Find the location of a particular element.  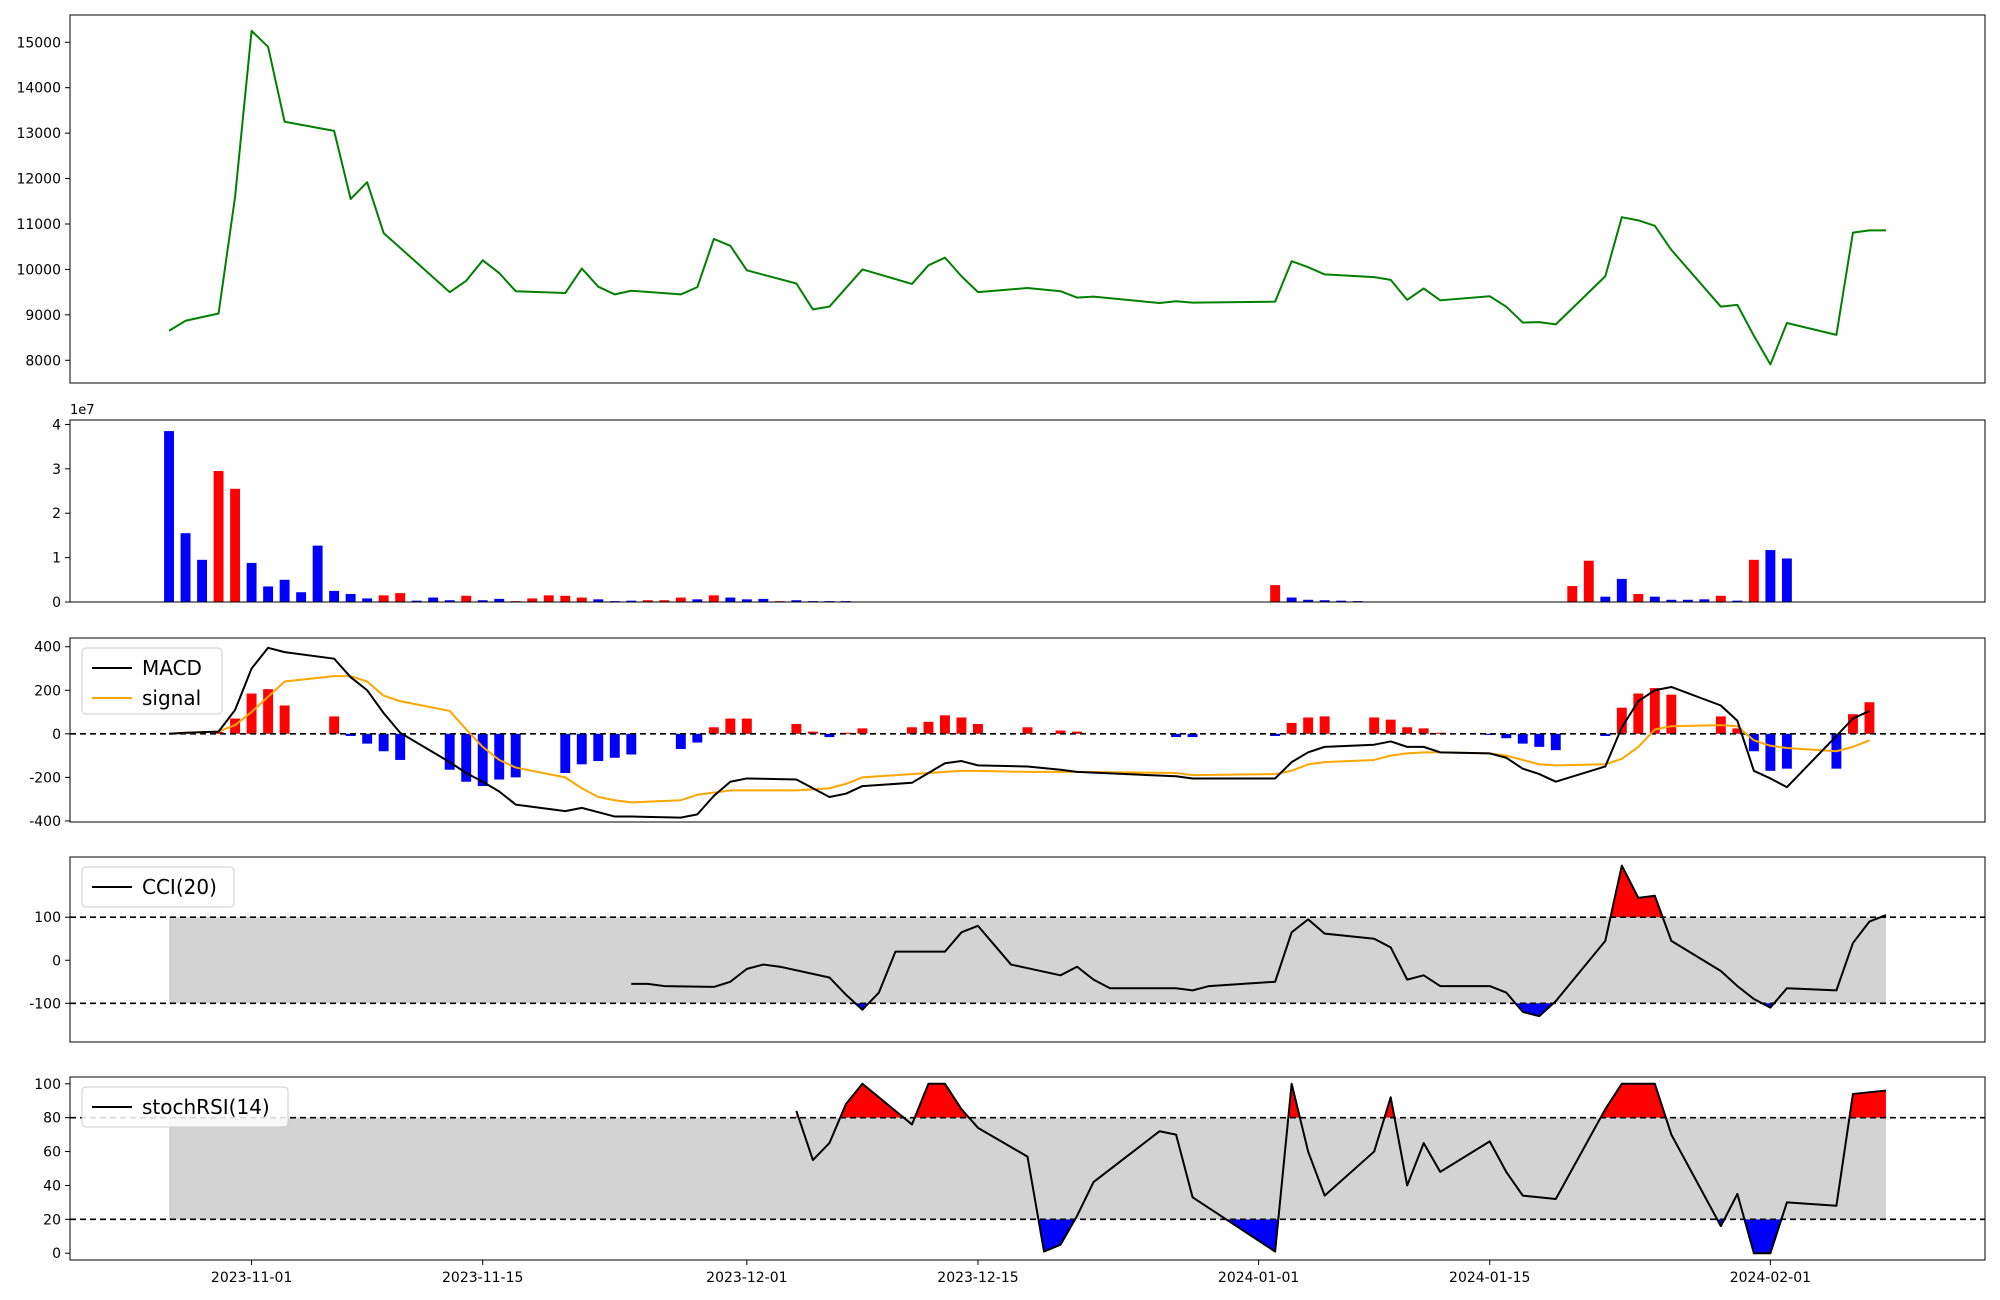

y-tick-label: 8000 is located at coordinates (43, 361).